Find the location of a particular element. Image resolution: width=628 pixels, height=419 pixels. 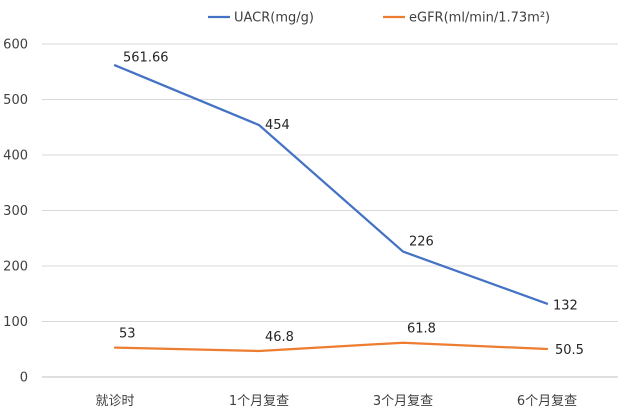

x-tick-label: 6个月复查 is located at coordinates (547, 401).